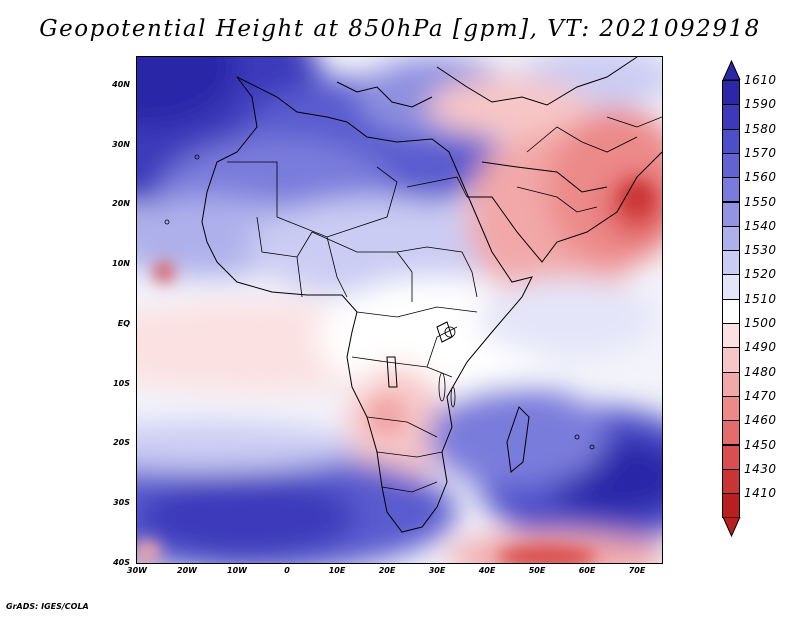  What do you see at coordinates (760, 274) in the screenshot?
I see `colorbar-label: 1520` at bounding box center [760, 274].